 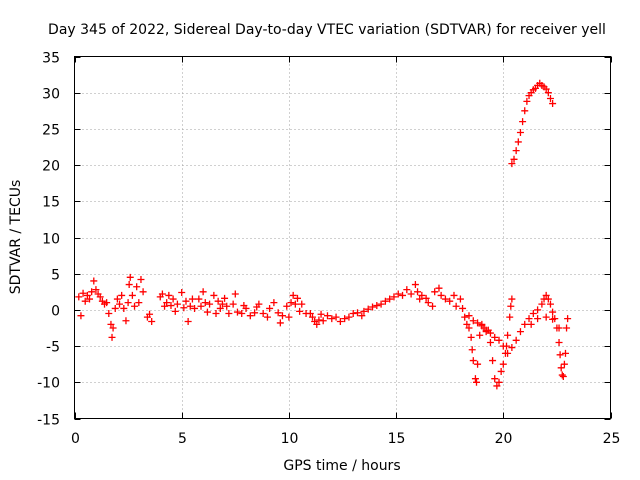 What do you see at coordinates (612, 439) in the screenshot?
I see `x-tick-label: 25` at bounding box center [612, 439].